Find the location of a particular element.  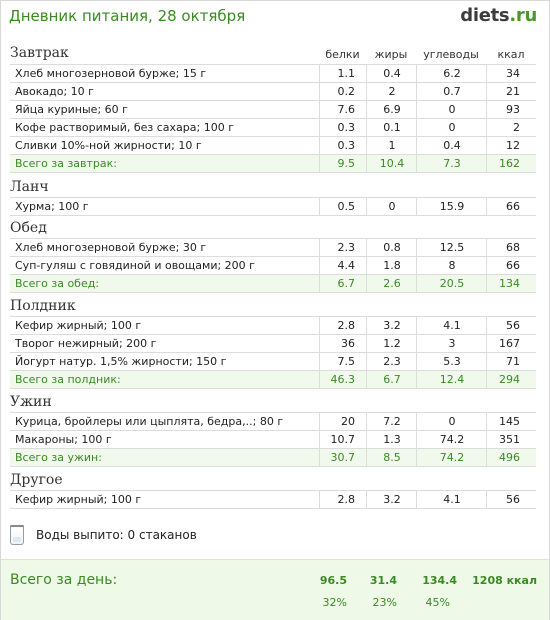

protein-value: 2.3 is located at coordinates (342, 247).